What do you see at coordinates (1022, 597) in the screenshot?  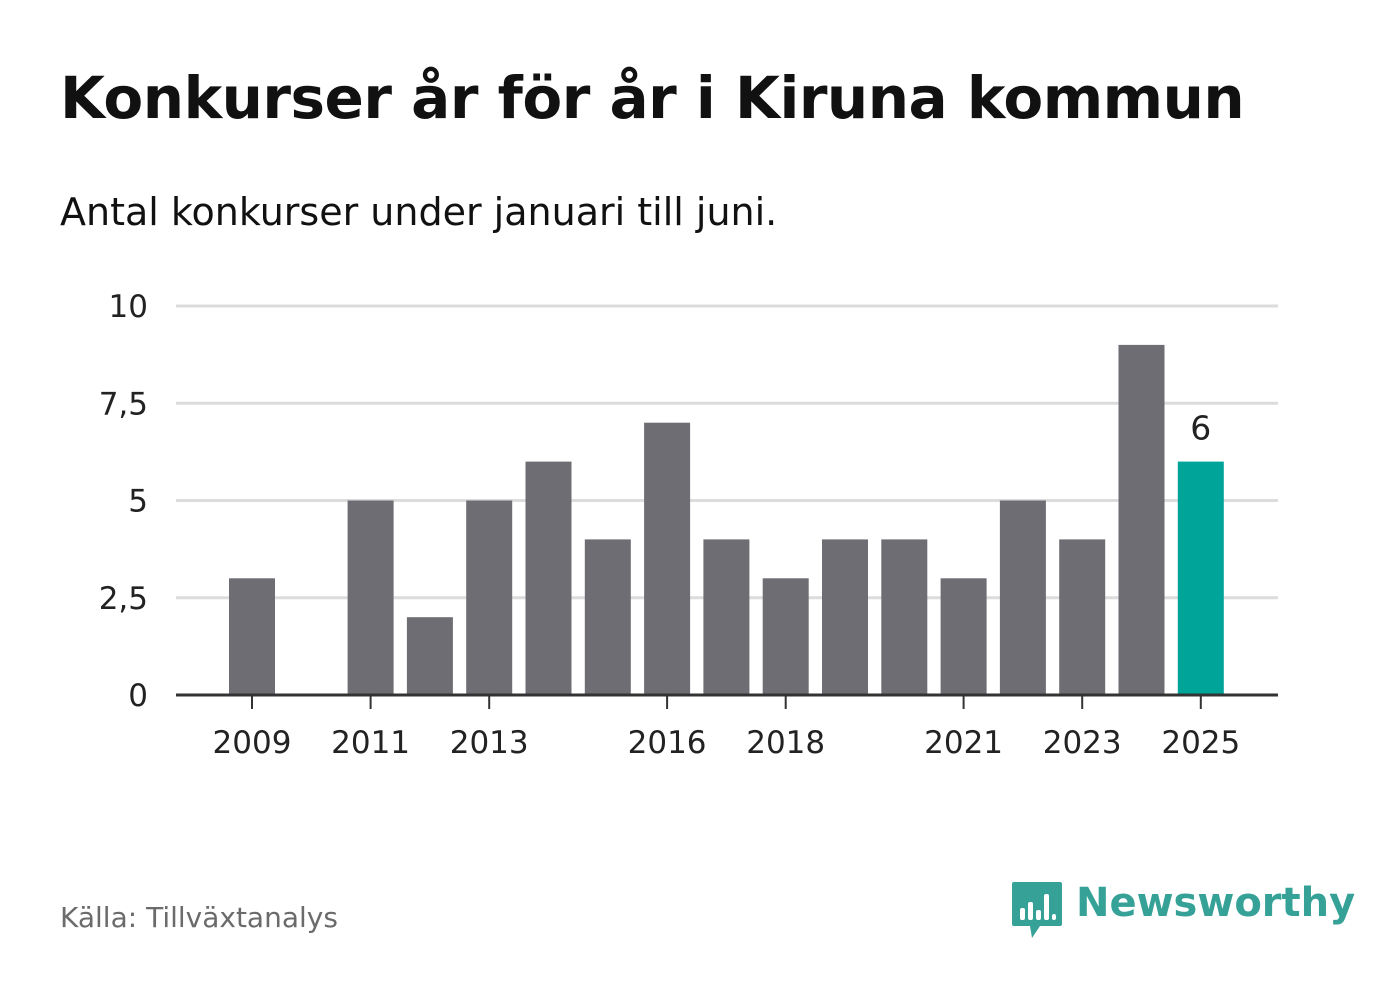 I see `bar-2022` at bounding box center [1022, 597].